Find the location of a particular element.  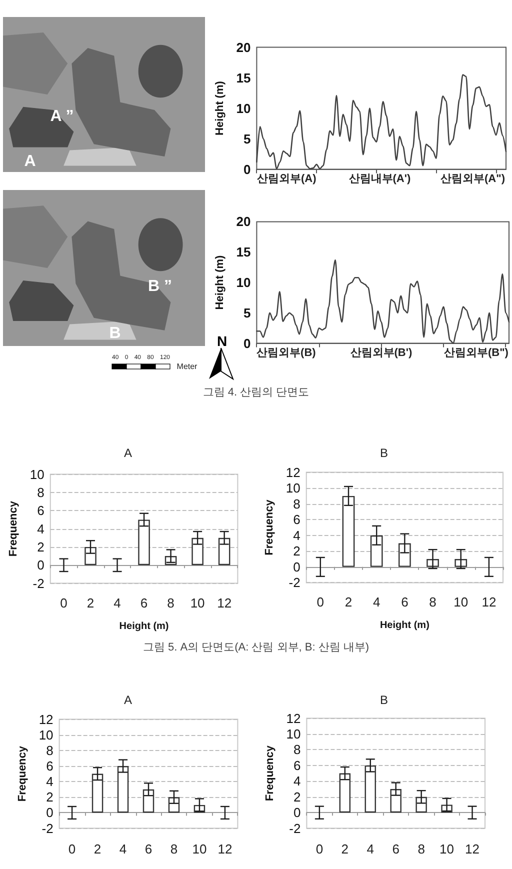

text: A is located at coordinates (30, 161).